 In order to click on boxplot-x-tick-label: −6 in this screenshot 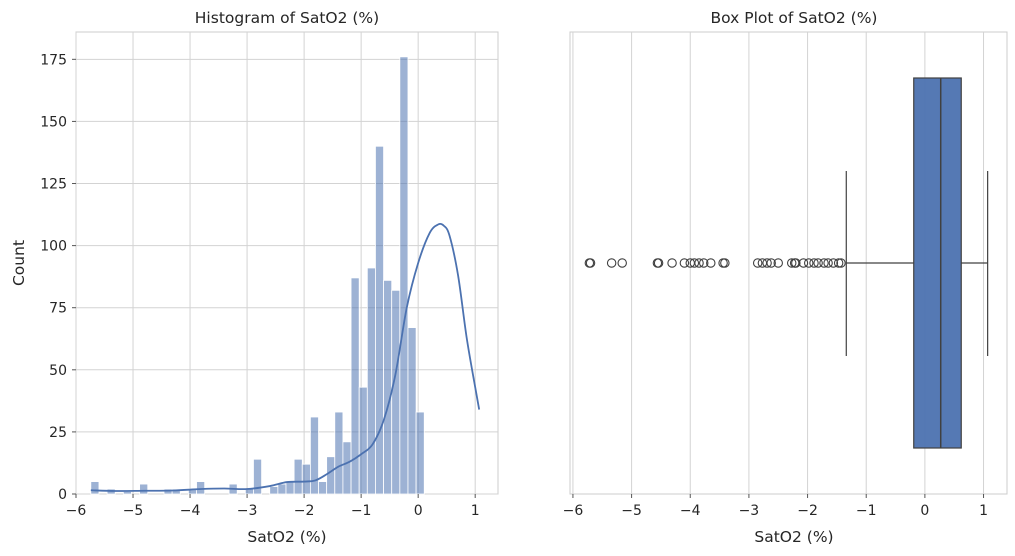, I will do `click(573, 511)`.